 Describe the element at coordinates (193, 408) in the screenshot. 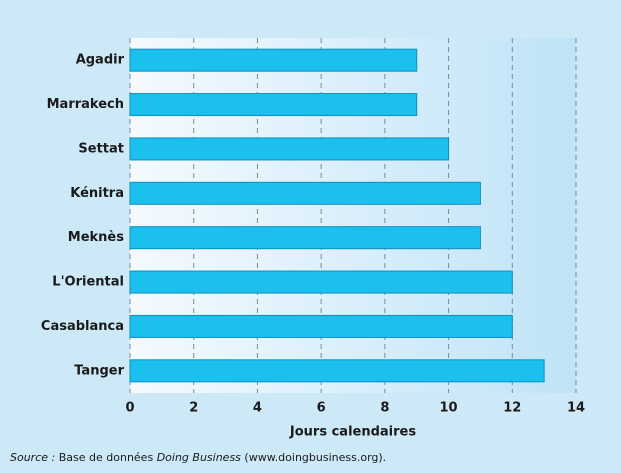

I see `x-tick-label: 2` at that location.